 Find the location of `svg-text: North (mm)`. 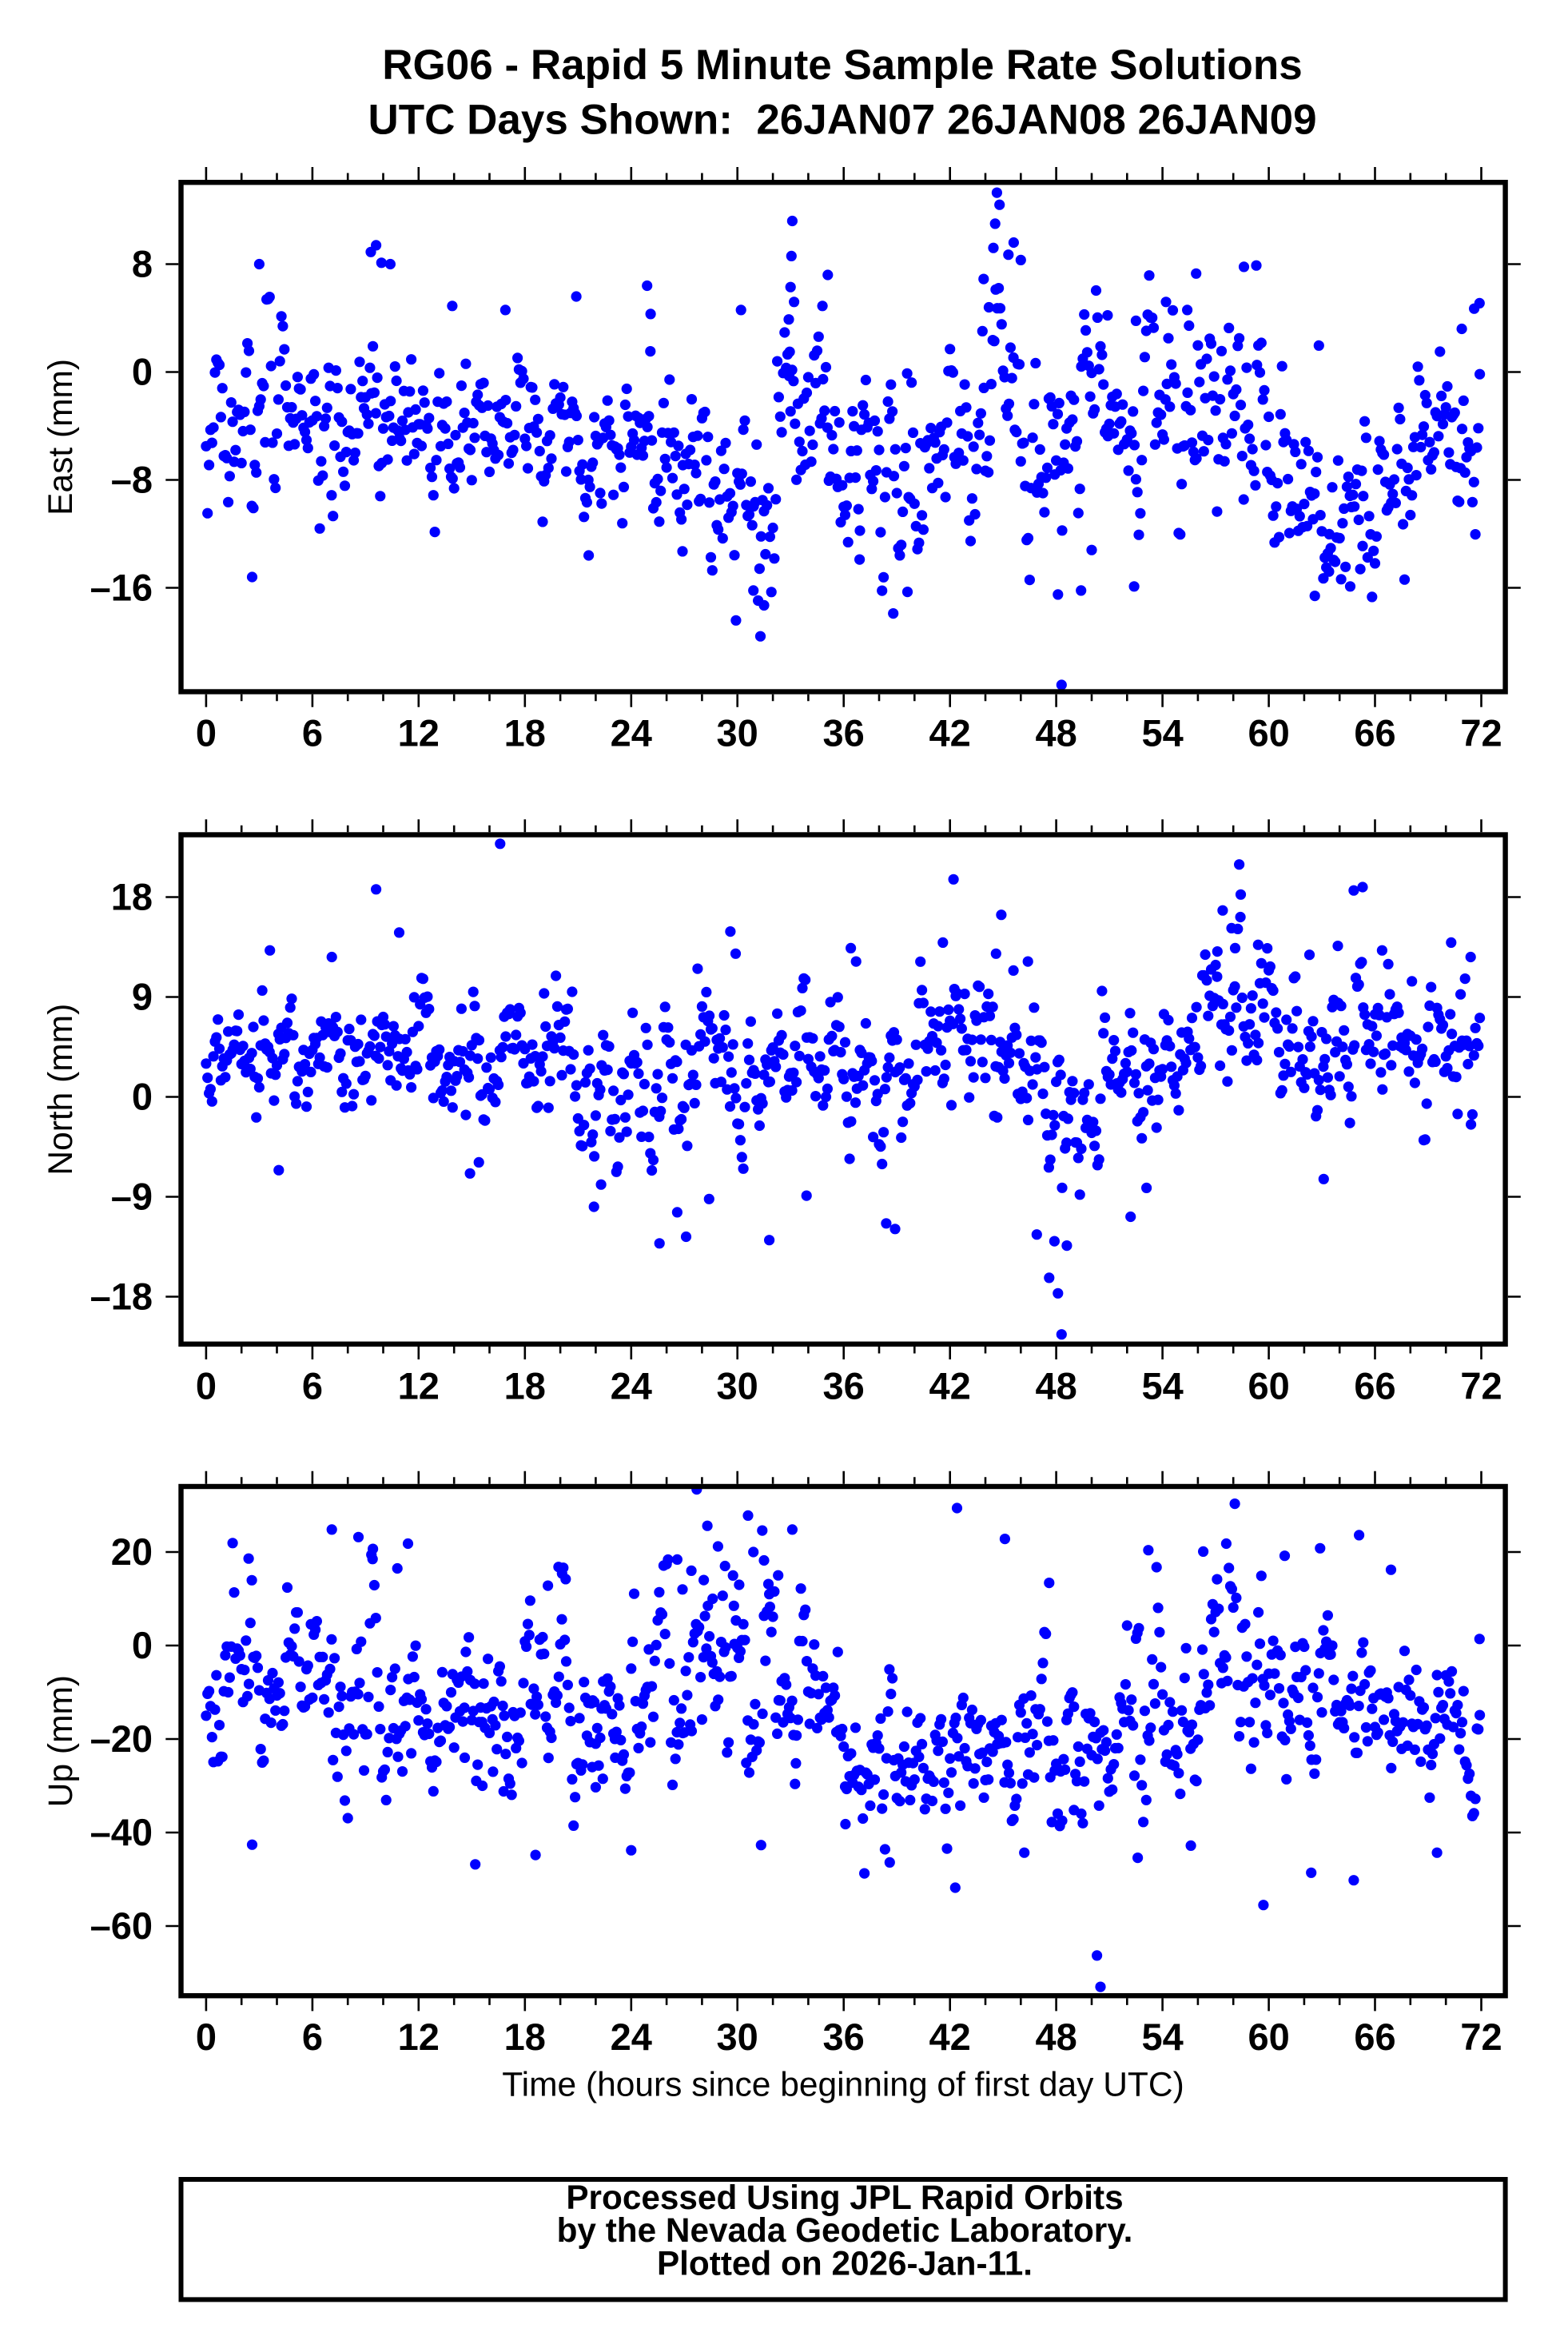

svg-text: North (mm) is located at coordinates (61, 1090).